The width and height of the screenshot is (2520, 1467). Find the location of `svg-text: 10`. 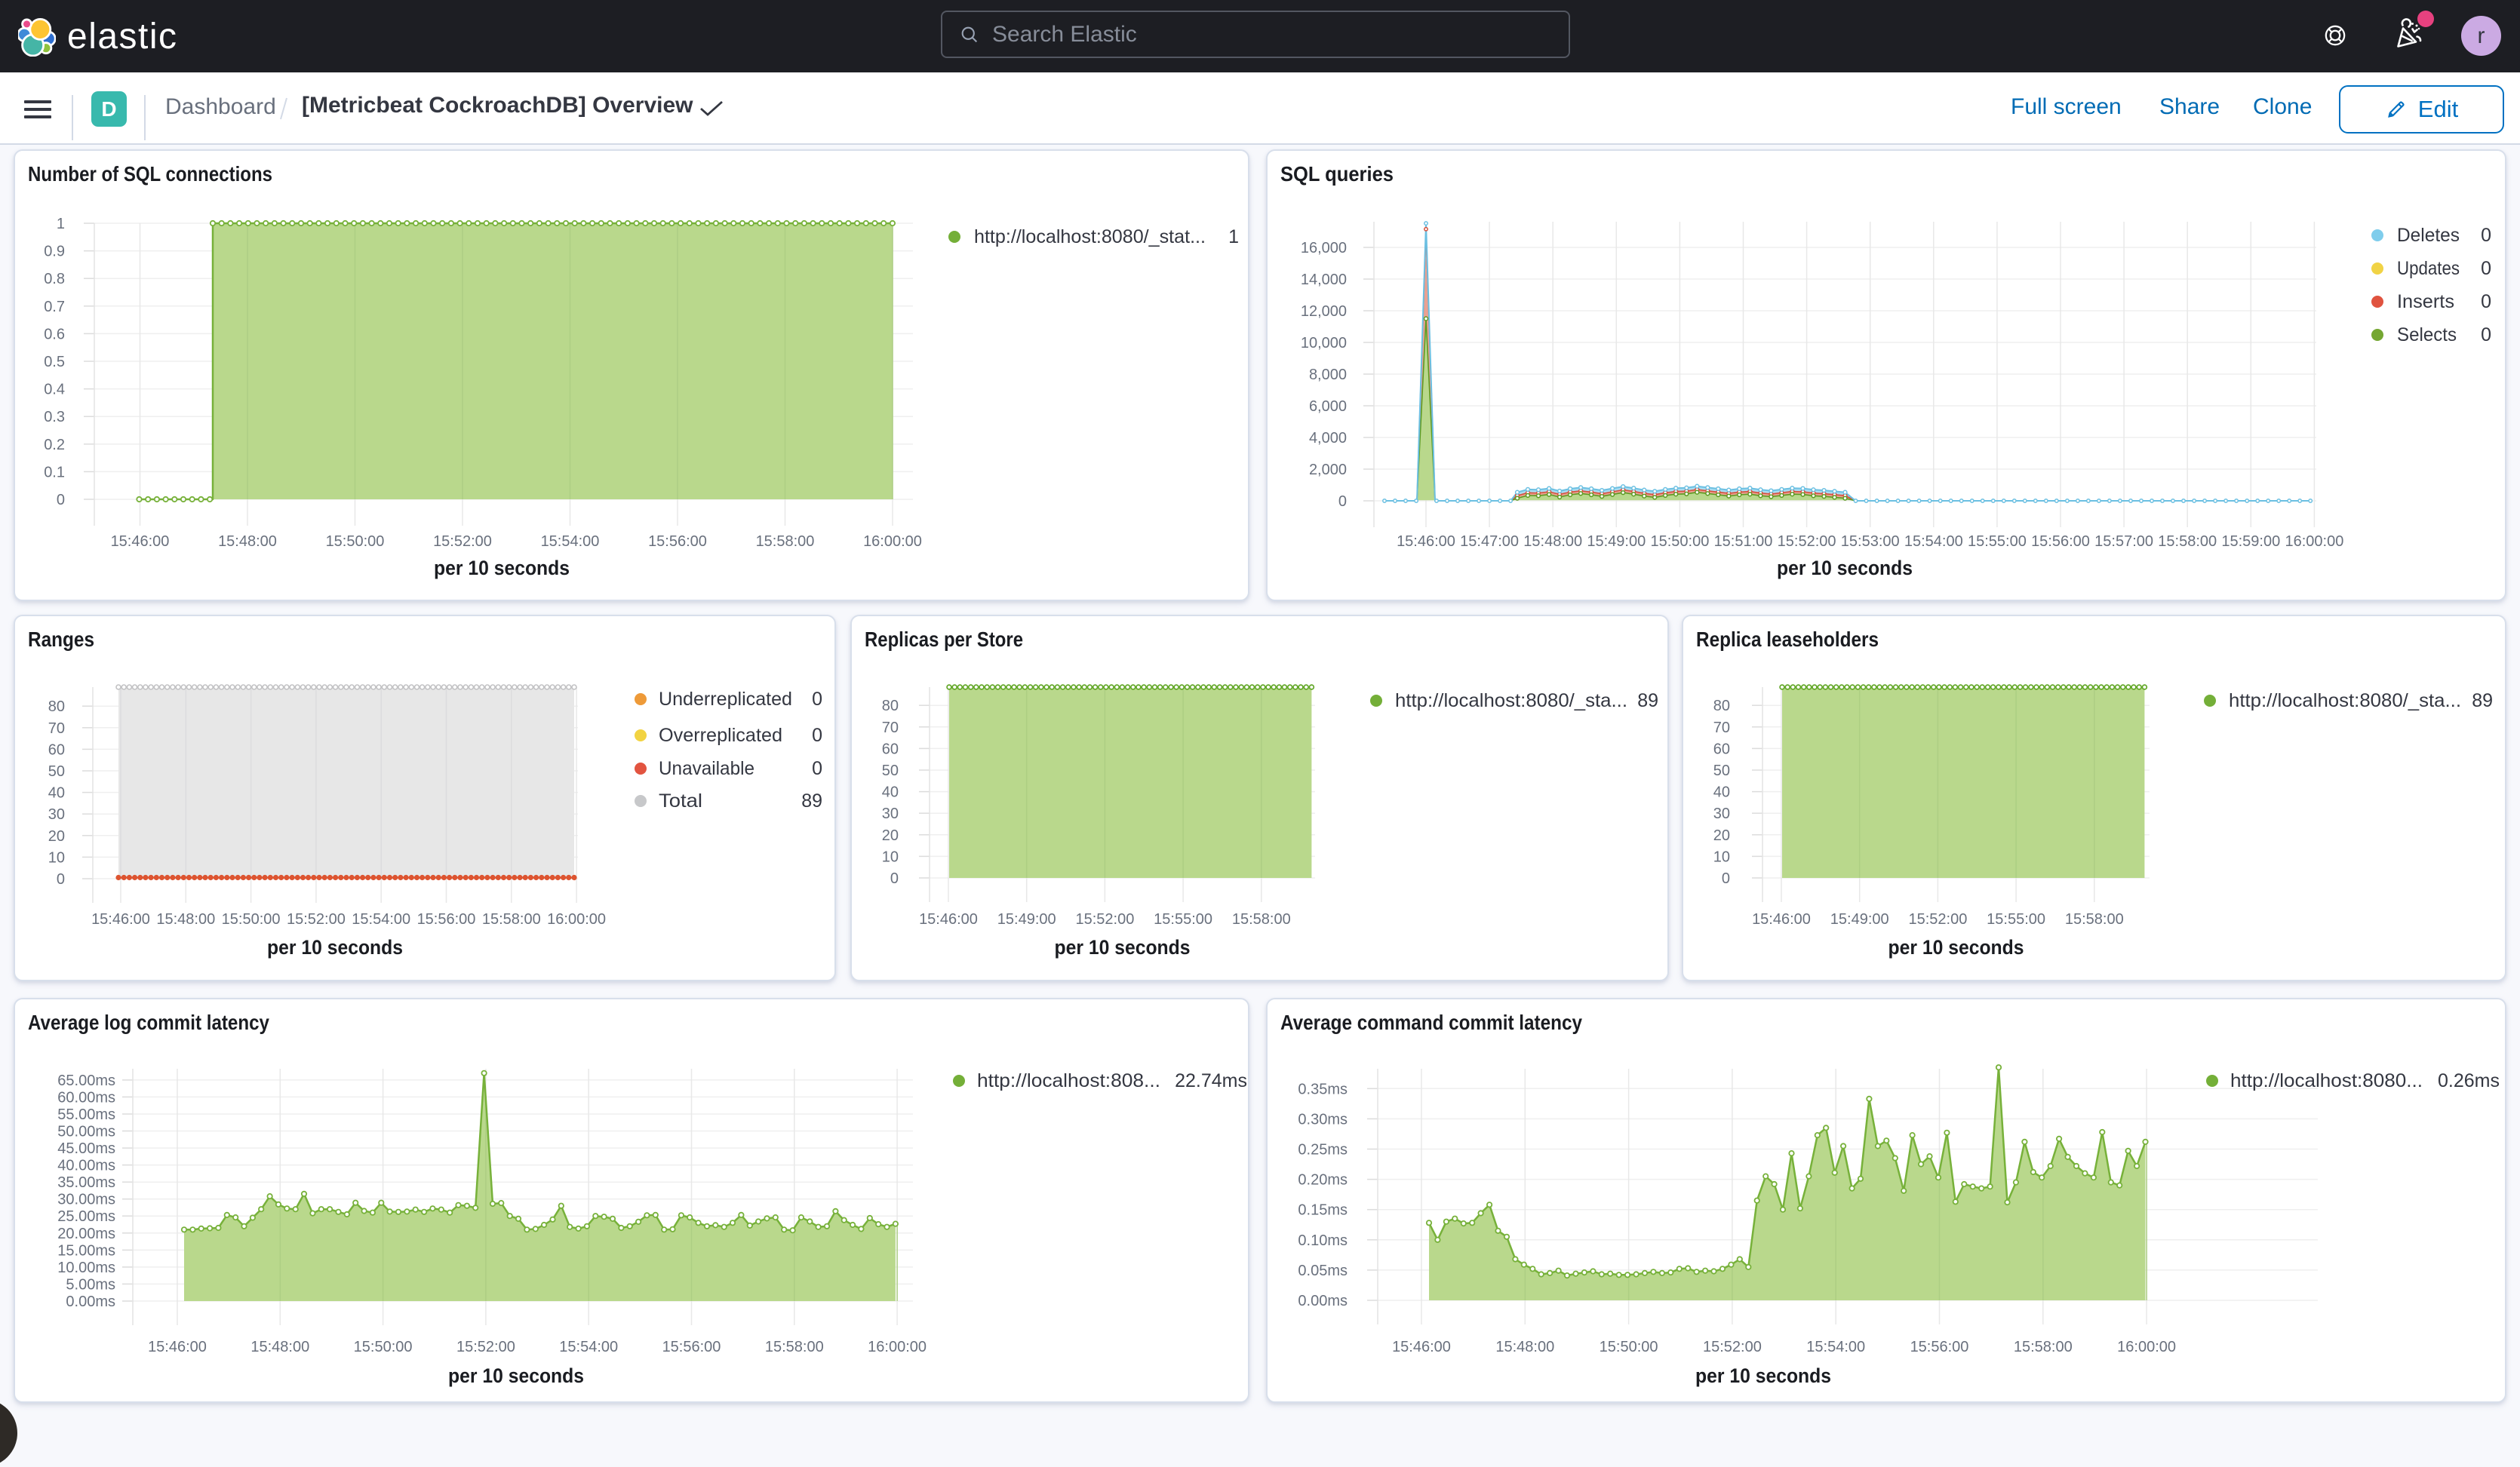

svg-text: 10 is located at coordinates (890, 857).